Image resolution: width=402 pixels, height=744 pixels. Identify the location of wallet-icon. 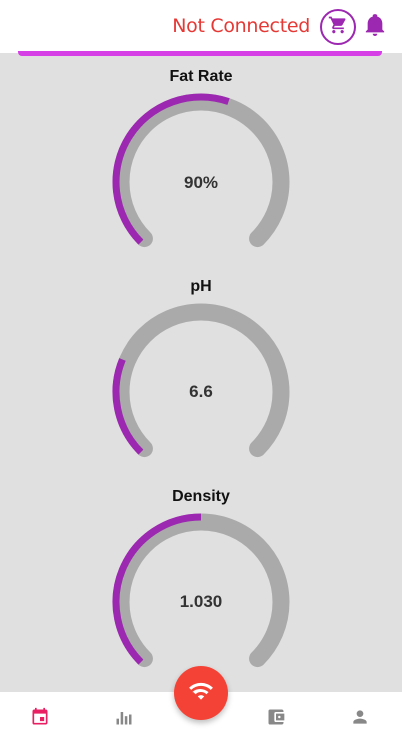
(276, 719).